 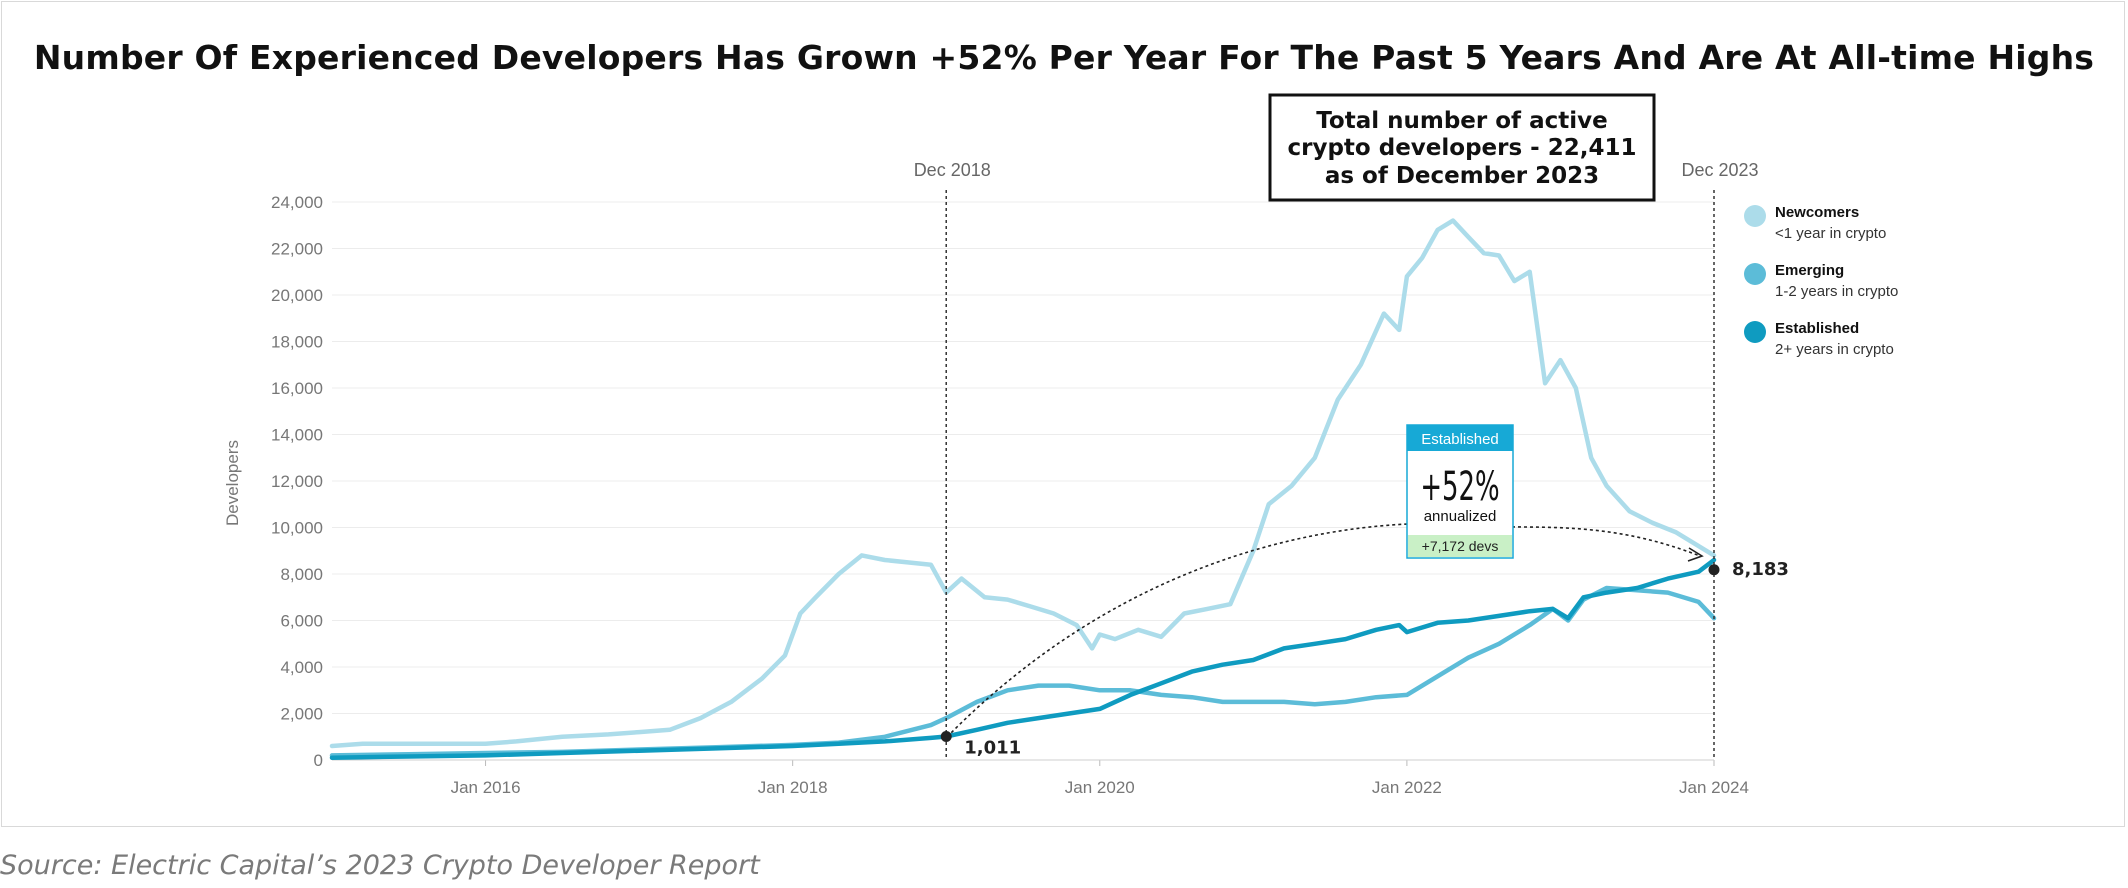 I want to click on y-tick-label: 12,000, so click(x=297, y=481).